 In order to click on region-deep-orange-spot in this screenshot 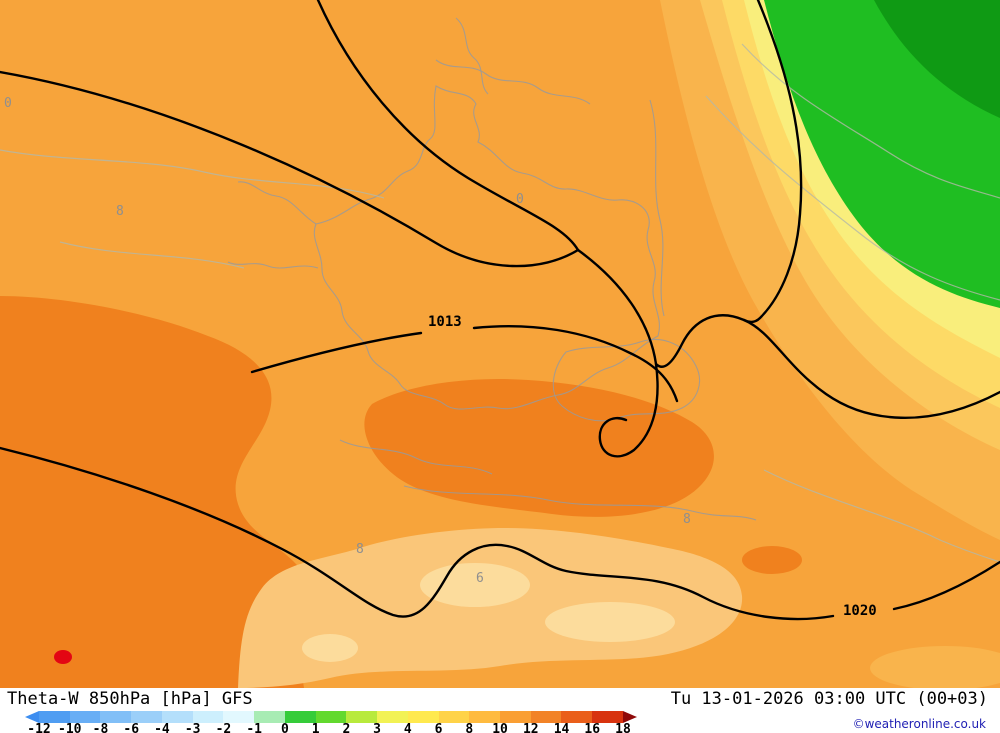, I will do `click(772, 560)`.